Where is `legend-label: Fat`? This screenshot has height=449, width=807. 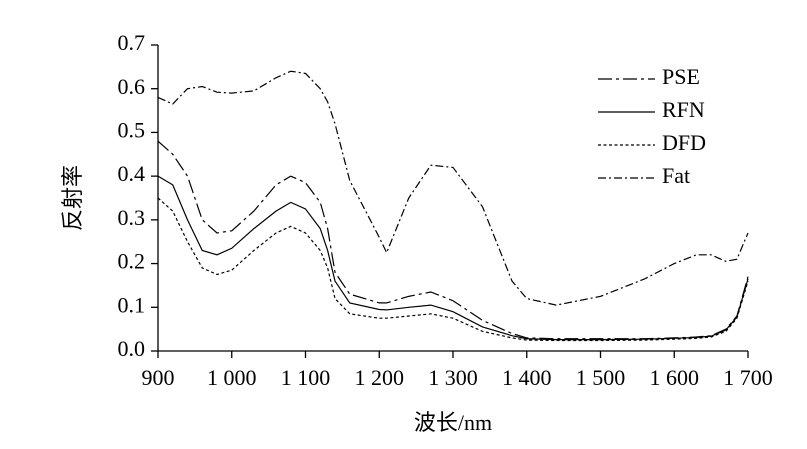
legend-label: Fat is located at coordinates (676, 175).